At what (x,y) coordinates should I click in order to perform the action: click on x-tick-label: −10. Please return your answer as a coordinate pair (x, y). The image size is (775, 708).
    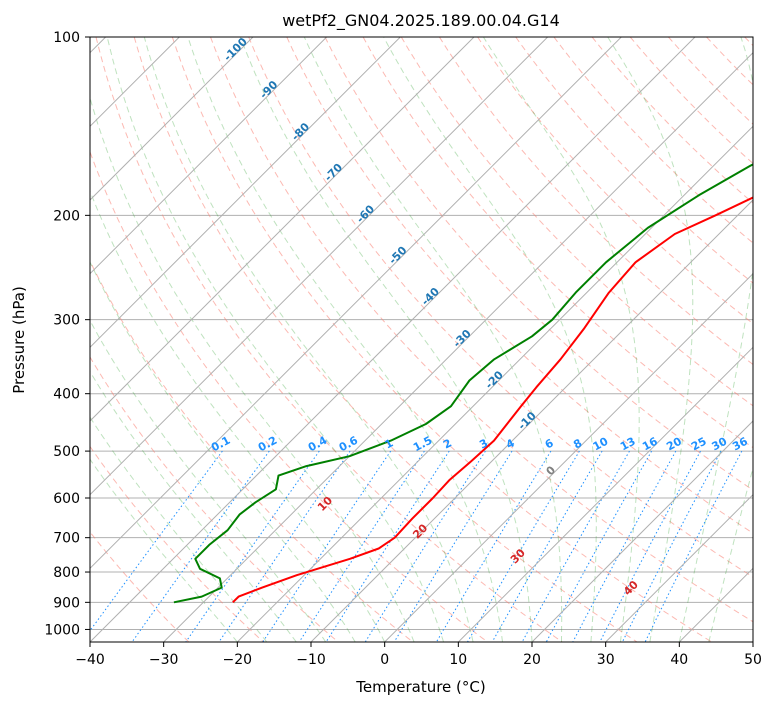
    Looking at the image, I should click on (311, 660).